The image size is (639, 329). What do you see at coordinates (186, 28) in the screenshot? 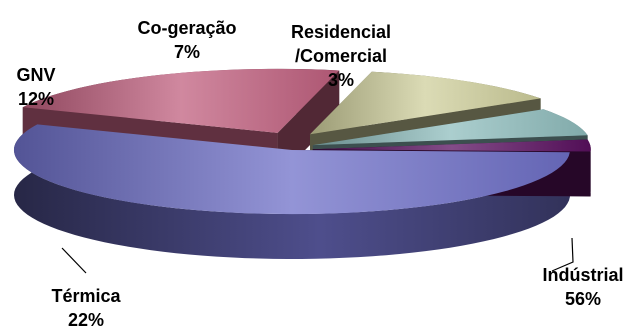
I see `slice-label-line: Co-geração` at bounding box center [186, 28].